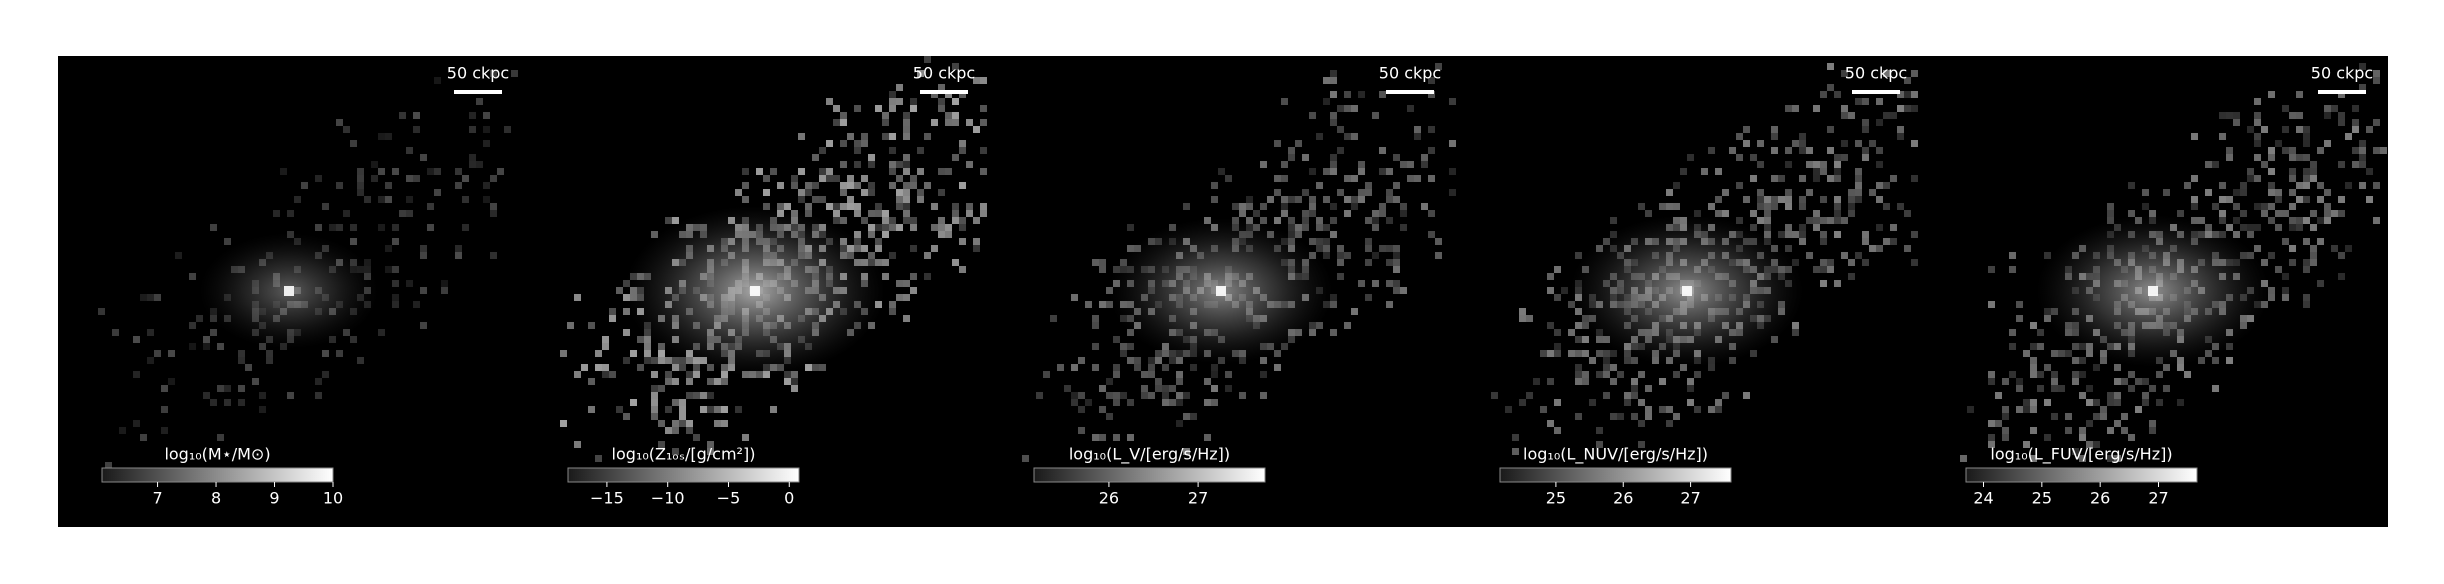 This screenshot has height=584, width=2444. Describe the element at coordinates (789, 498) in the screenshot. I see `colorbar-tick-label: 0` at that location.